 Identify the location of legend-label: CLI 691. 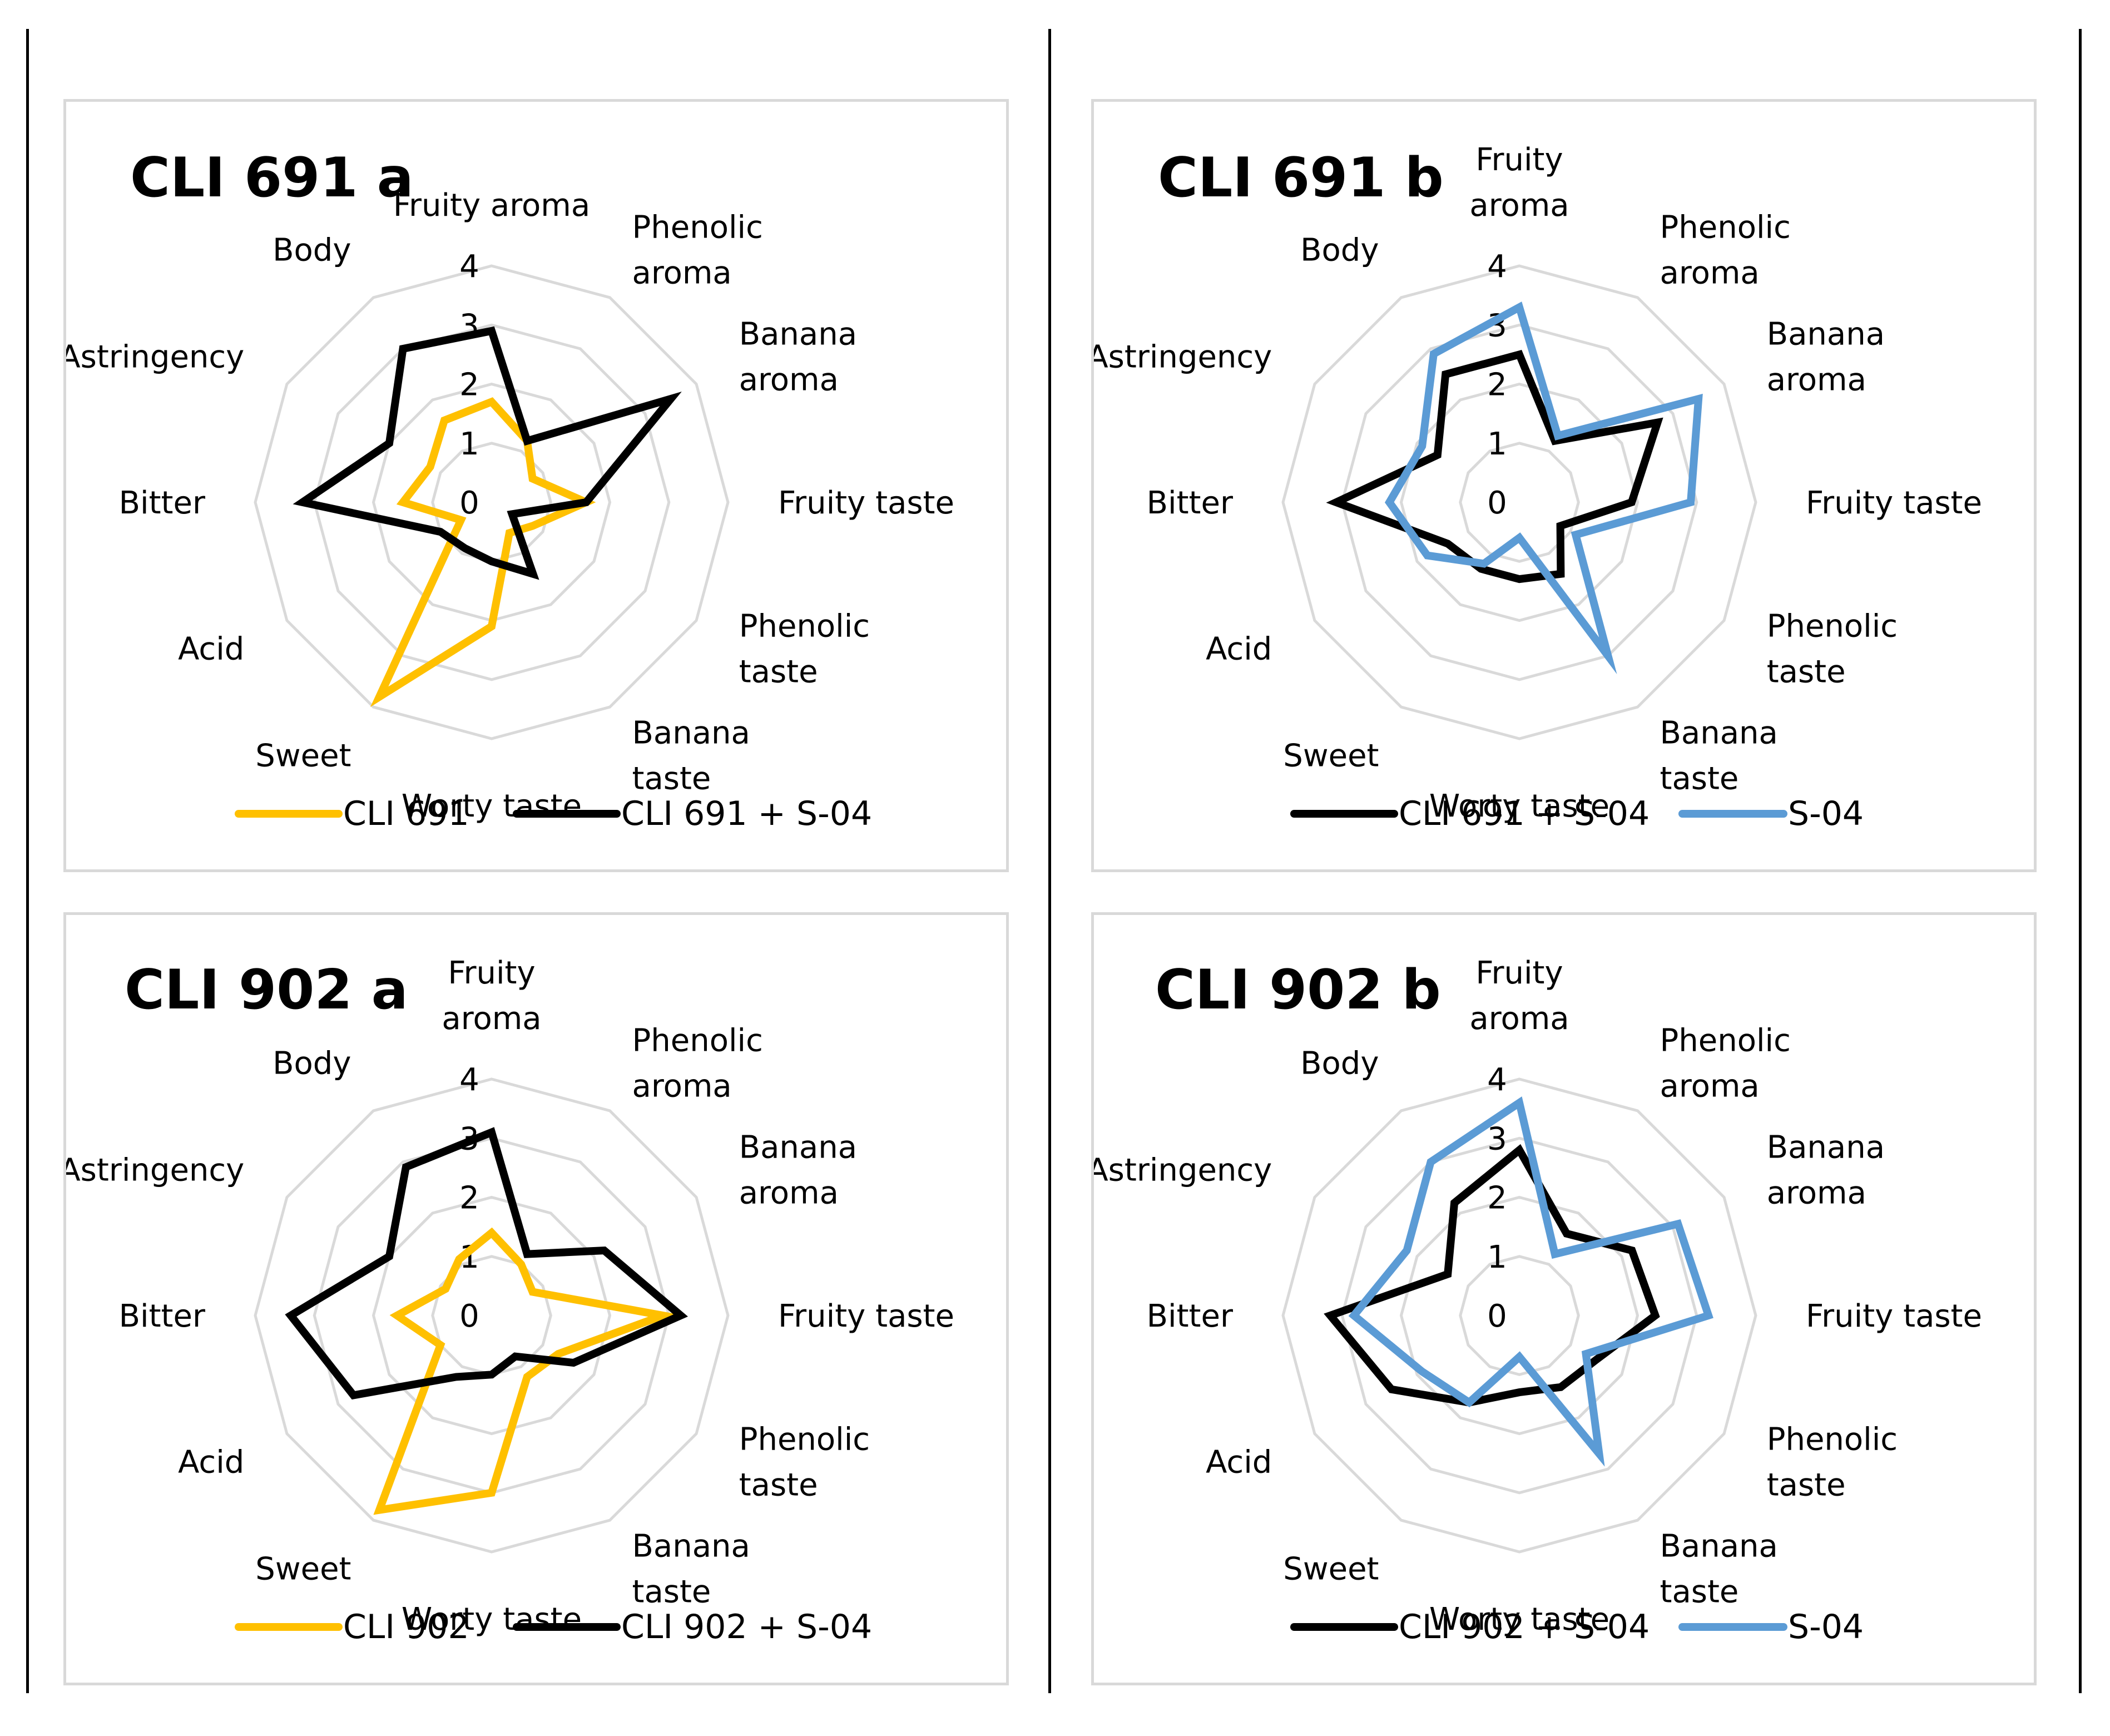
(406, 813).